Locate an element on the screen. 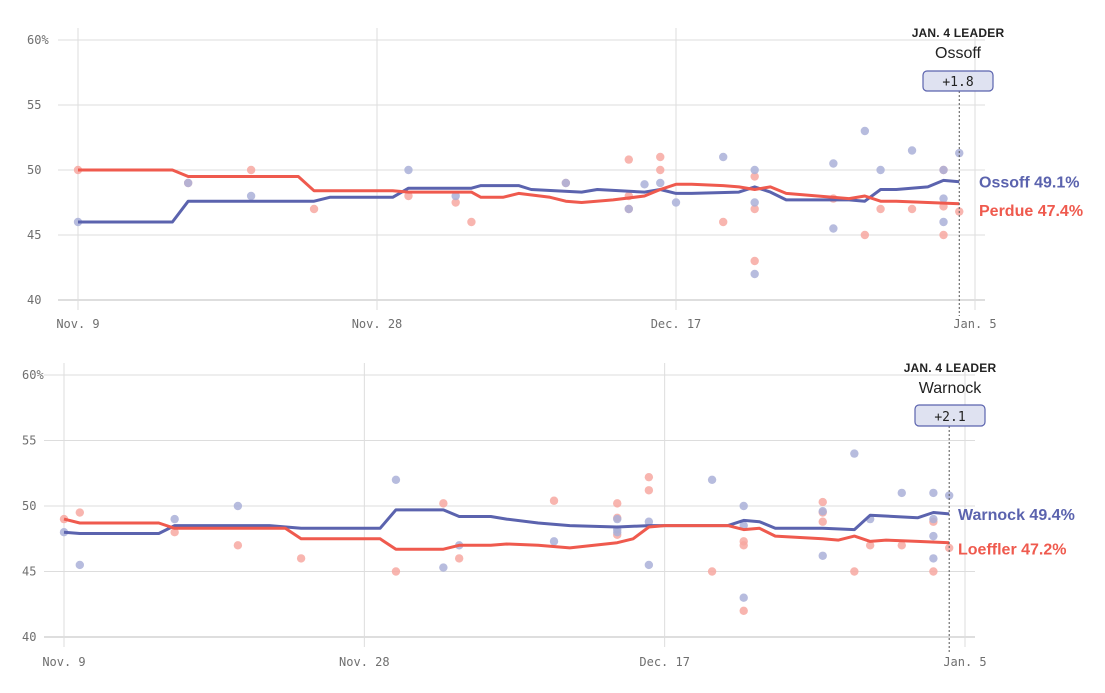 Image resolution: width=1105 pixels, height=693 pixels. leader-name: Warnock is located at coordinates (951, 388).